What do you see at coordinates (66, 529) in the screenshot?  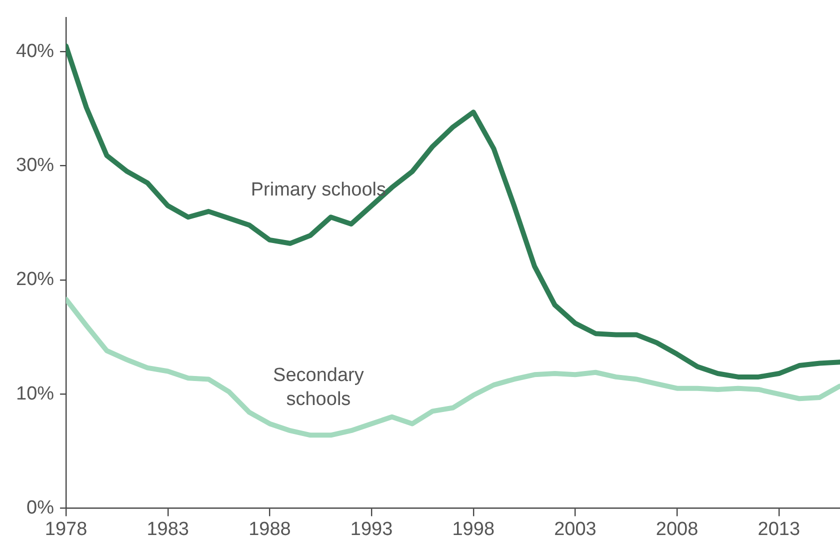 I see `x-tick-label: 1978` at bounding box center [66, 529].